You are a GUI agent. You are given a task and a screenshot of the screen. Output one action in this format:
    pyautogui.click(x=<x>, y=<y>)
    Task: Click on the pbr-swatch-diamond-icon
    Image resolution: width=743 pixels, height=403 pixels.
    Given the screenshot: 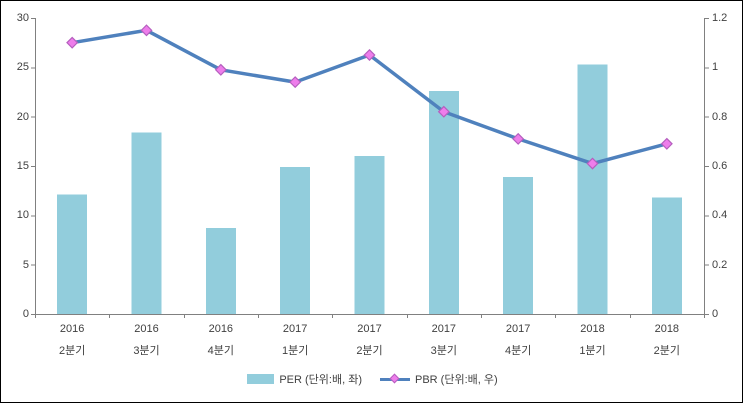 What is the action you would take?
    pyautogui.click(x=394, y=378)
    